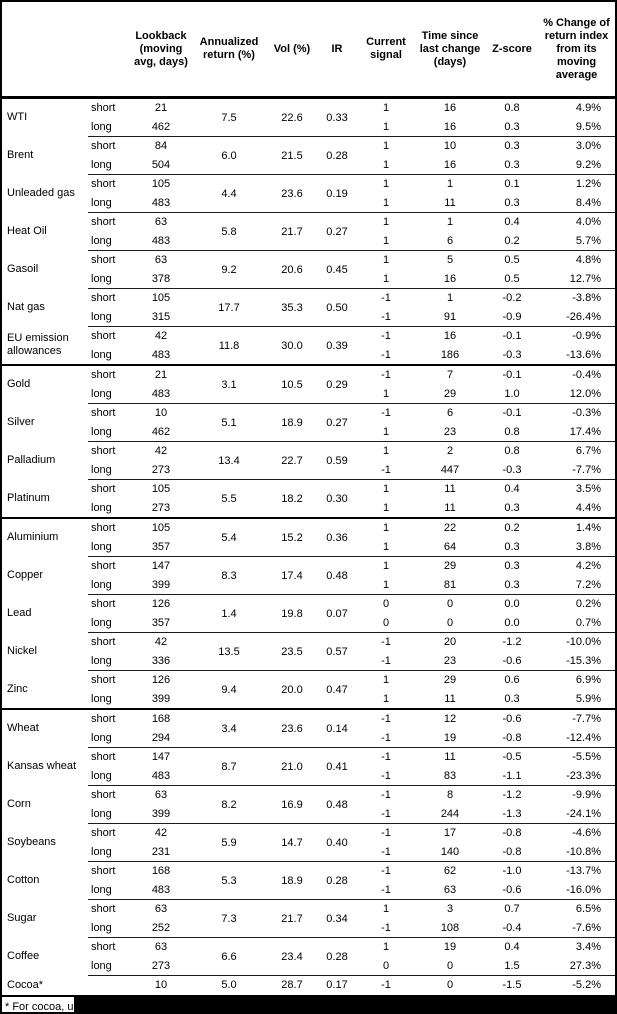 The image size is (617, 1014). I want to click on pct-change-value: 3.5%, so click(576, 489).